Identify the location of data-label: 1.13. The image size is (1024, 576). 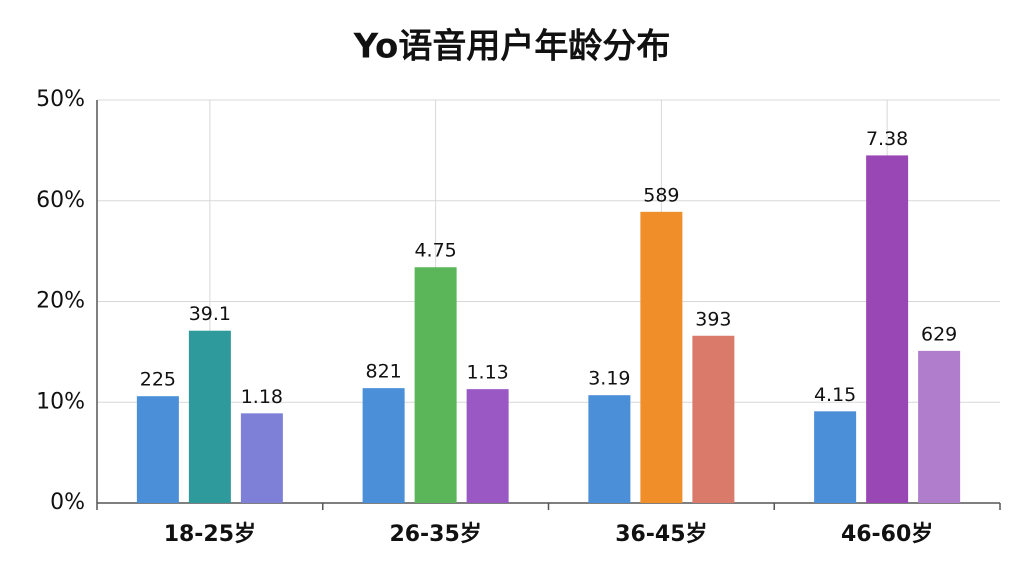
(487, 373).